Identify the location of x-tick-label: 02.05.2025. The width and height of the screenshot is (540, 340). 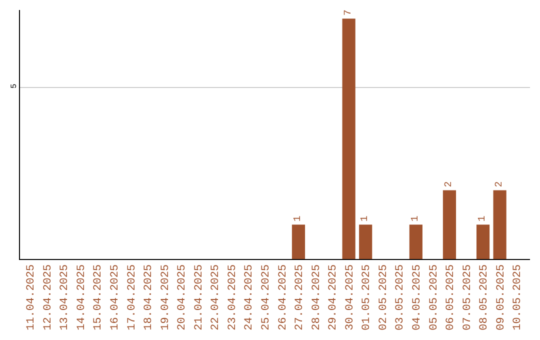
(384, 297).